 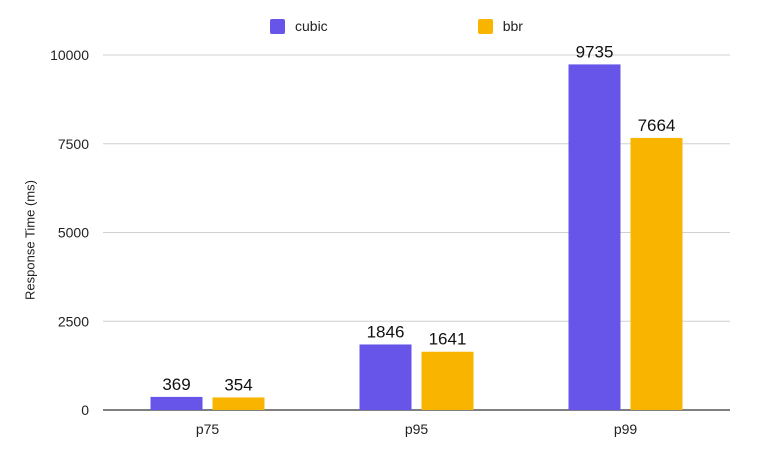 What do you see at coordinates (238, 403) in the screenshot?
I see `bar-bbr-p75` at bounding box center [238, 403].